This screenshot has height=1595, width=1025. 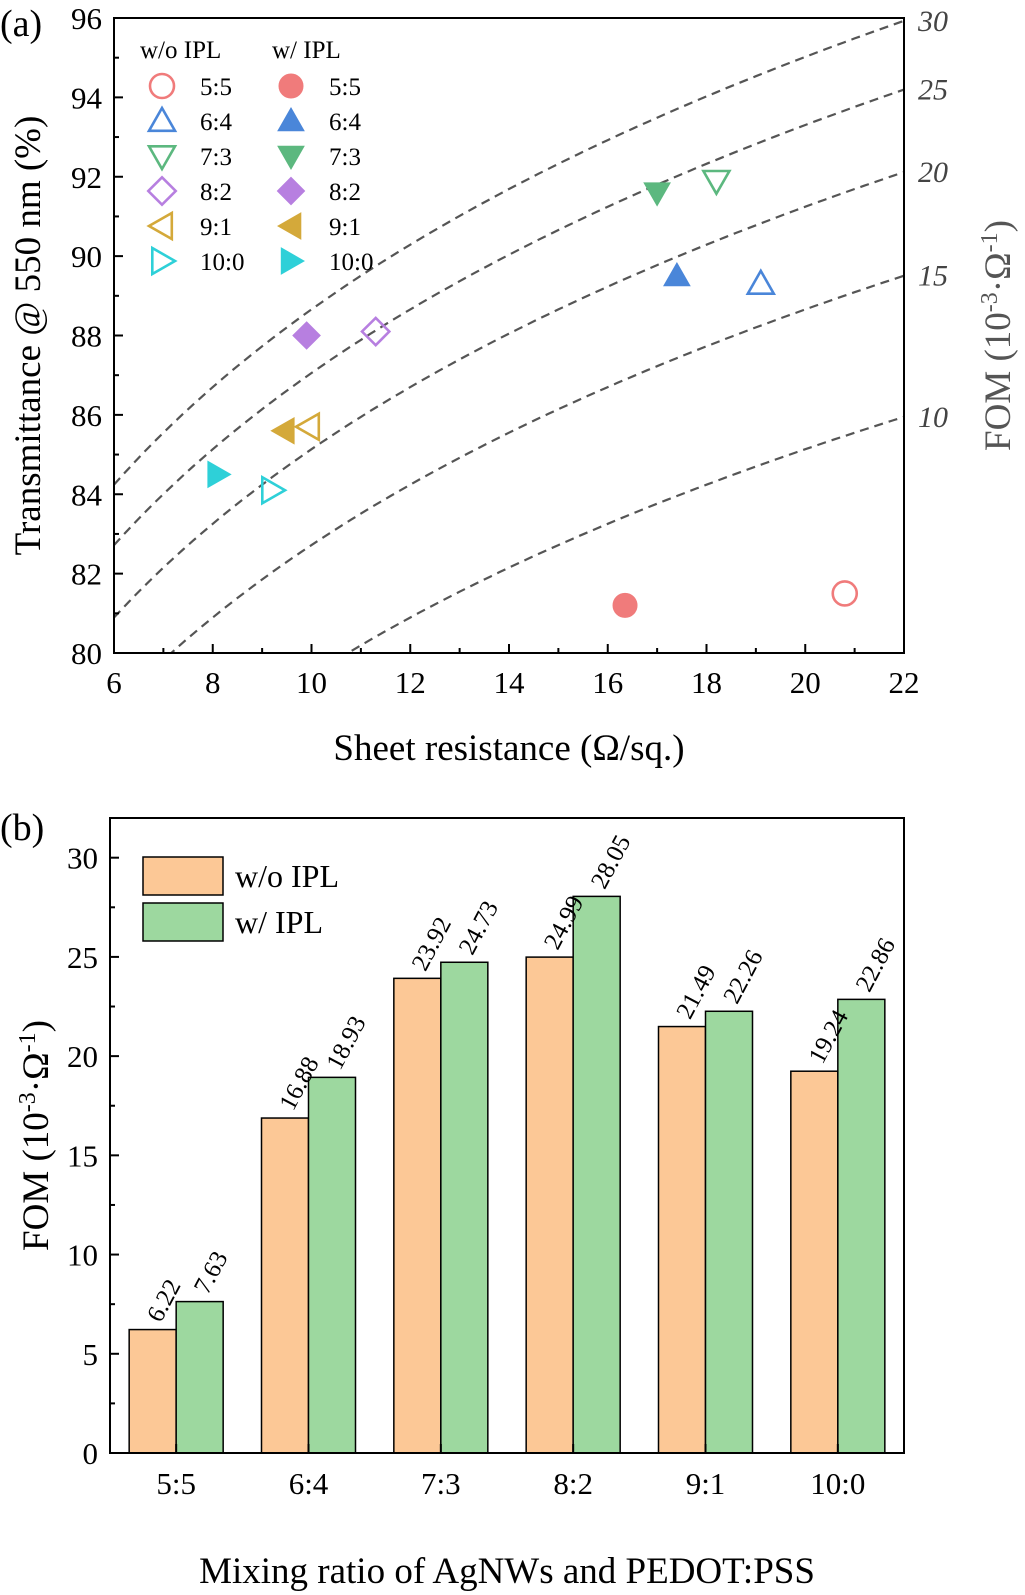 I want to click on x-tick-label-14: 14, so click(x=510, y=682).